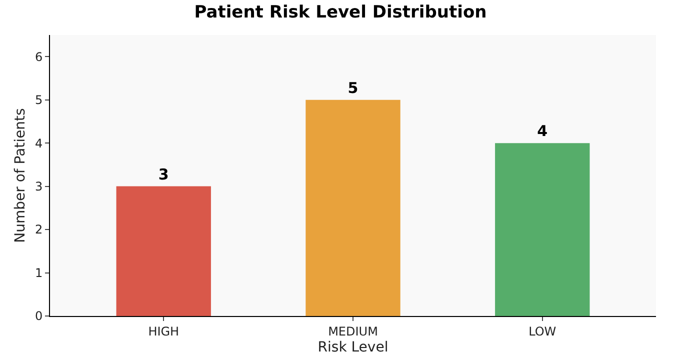 Image resolution: width=681 pixels, height=364 pixels. What do you see at coordinates (164, 331) in the screenshot?
I see `x-tick-label: HIGH` at bounding box center [164, 331].